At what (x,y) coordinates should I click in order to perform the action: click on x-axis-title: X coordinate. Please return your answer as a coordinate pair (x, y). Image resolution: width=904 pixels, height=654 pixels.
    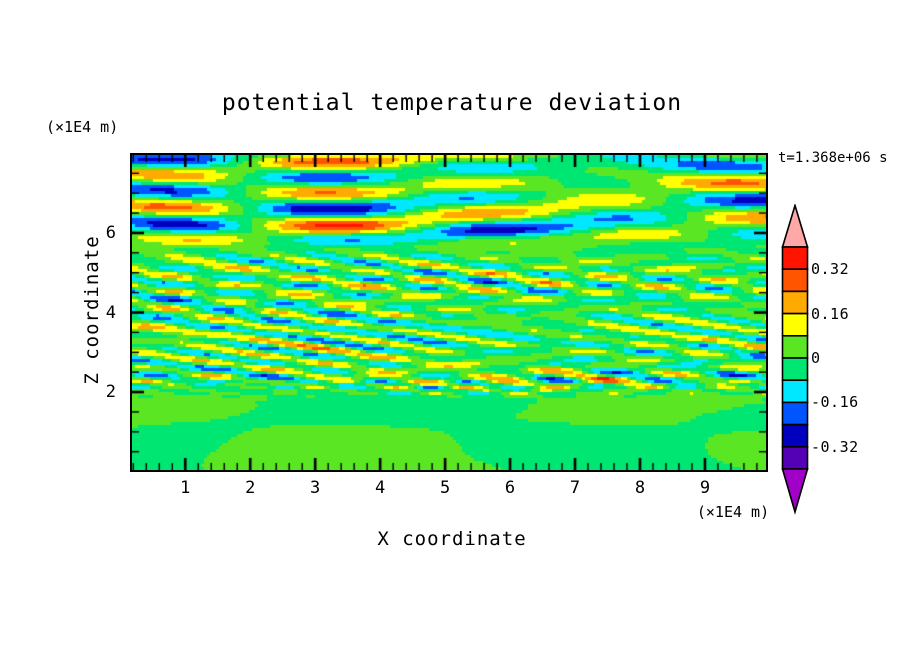
    Looking at the image, I should click on (452, 539).